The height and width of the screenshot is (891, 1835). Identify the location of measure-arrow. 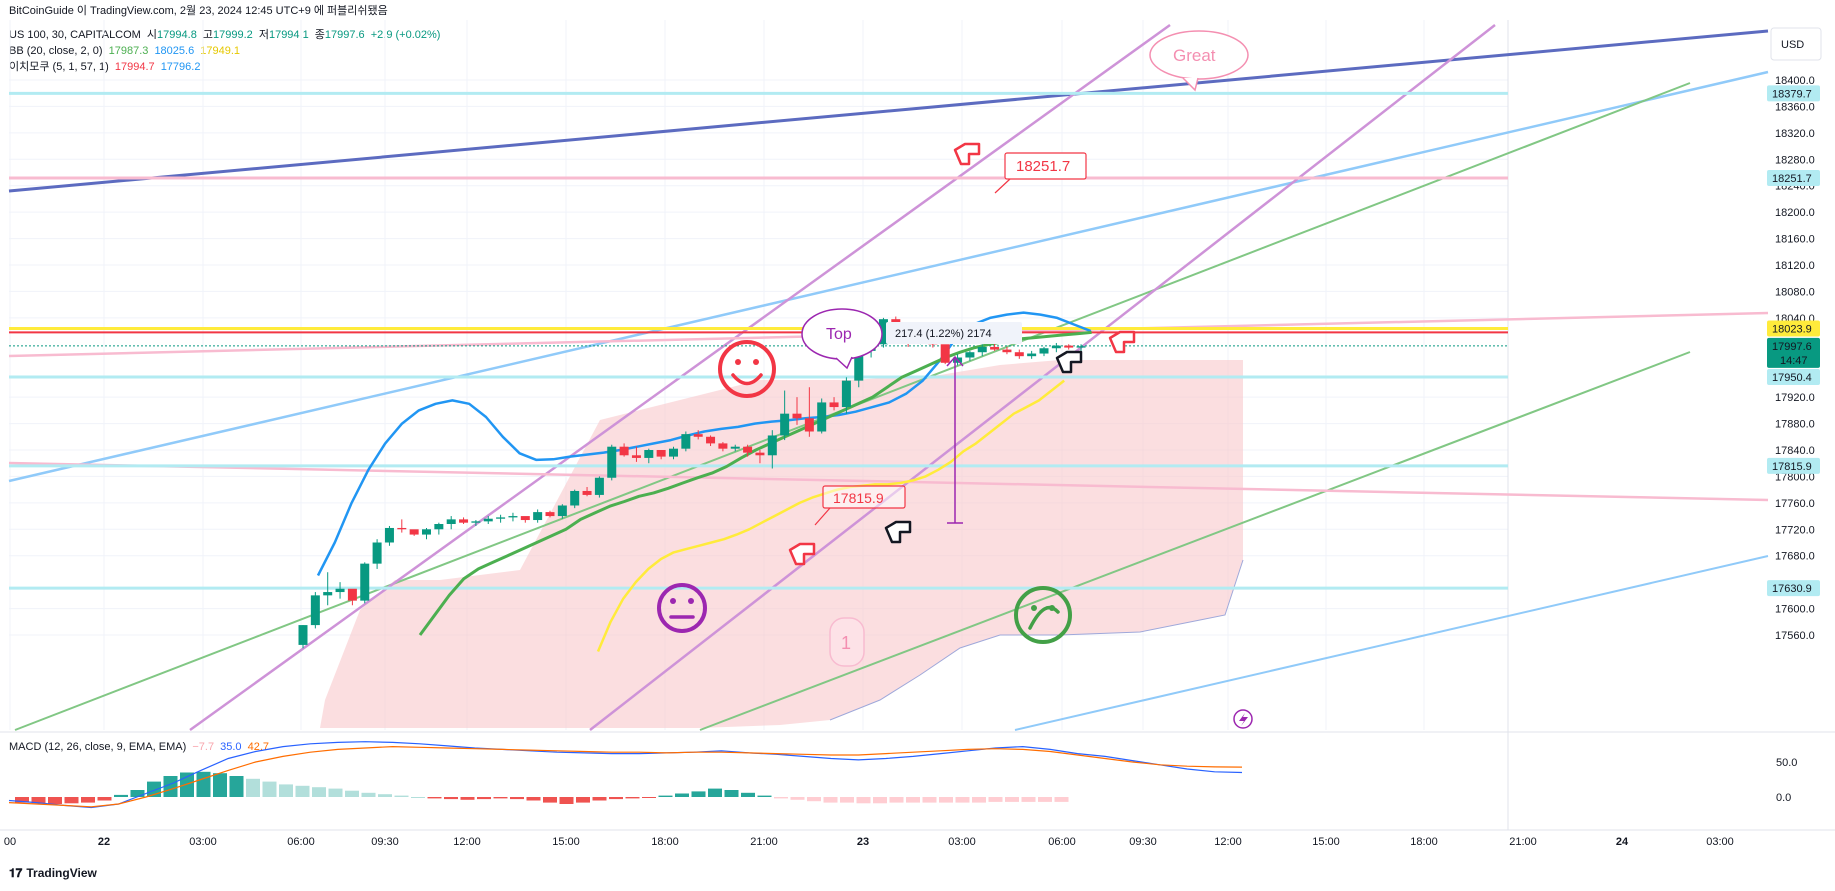
(955, 361).